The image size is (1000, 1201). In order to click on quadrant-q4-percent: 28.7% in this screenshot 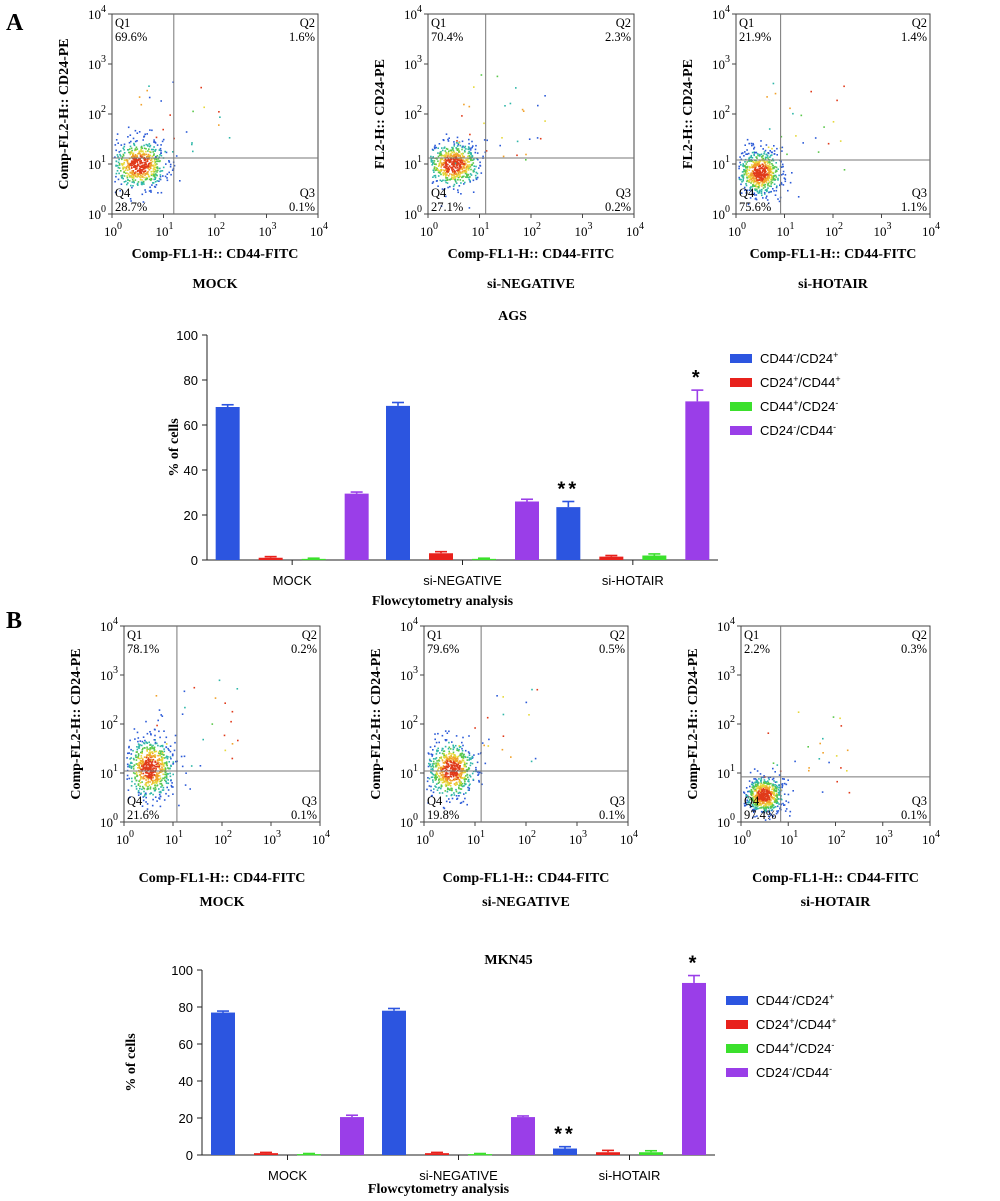, I will do `click(131, 207)`.